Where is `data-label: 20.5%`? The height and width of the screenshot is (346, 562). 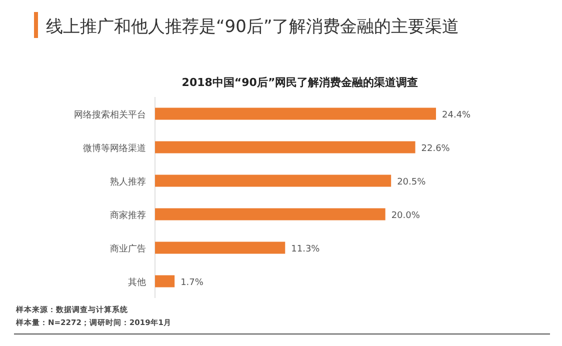 data-label: 20.5% is located at coordinates (411, 182).